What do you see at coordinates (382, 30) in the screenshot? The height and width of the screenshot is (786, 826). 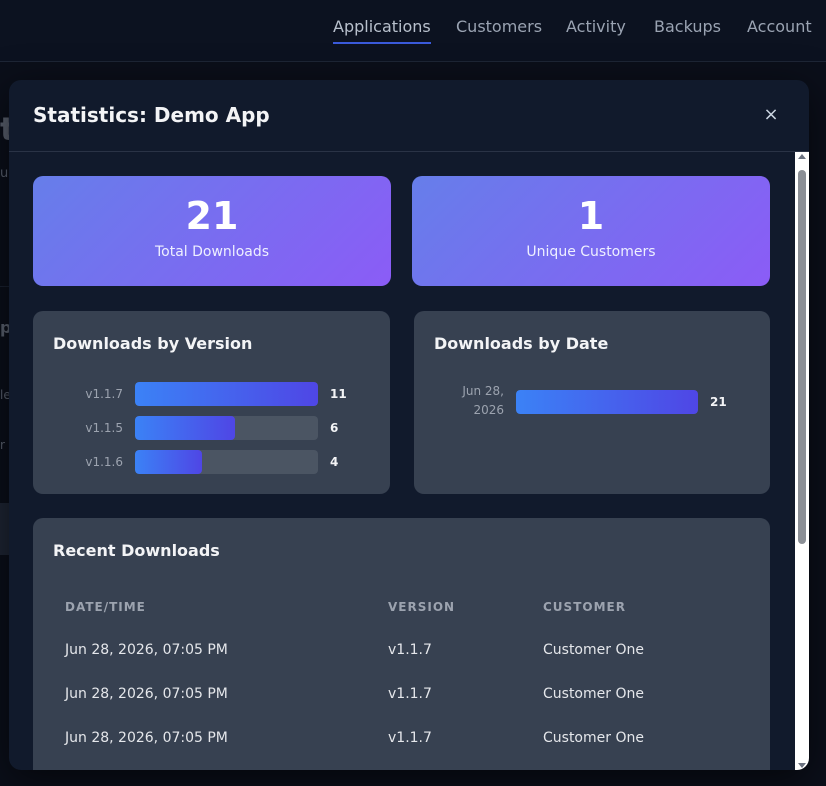 I see `nav-applications: Applications` at bounding box center [382, 30].